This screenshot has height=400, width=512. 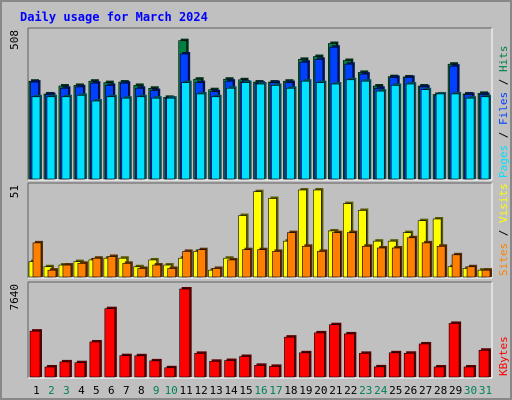 What do you see at coordinates (66, 390) in the screenshot?
I see `x-tick-label: 3` at bounding box center [66, 390].